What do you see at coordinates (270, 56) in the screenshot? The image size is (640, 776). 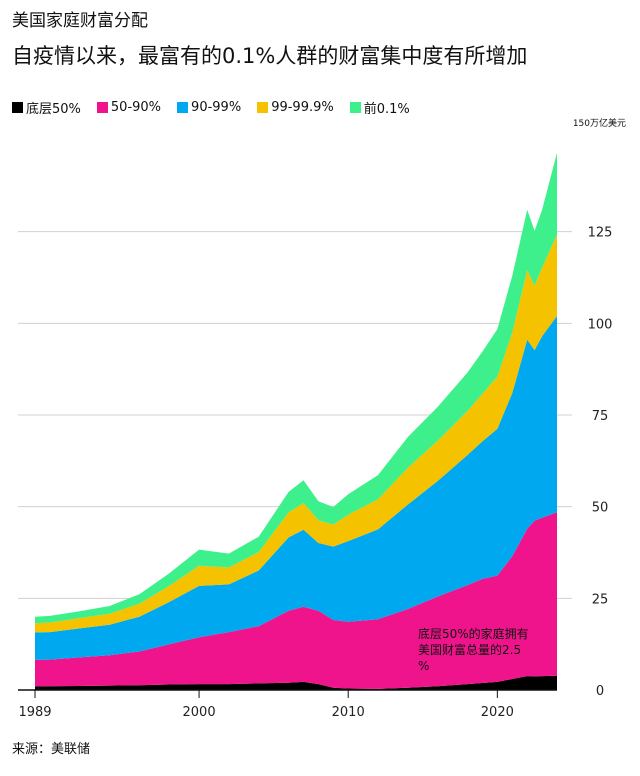 I see `chart-subtitle: 自疫情以来，最富有的0.1%人群的财富集中度有所增加` at bounding box center [270, 56].